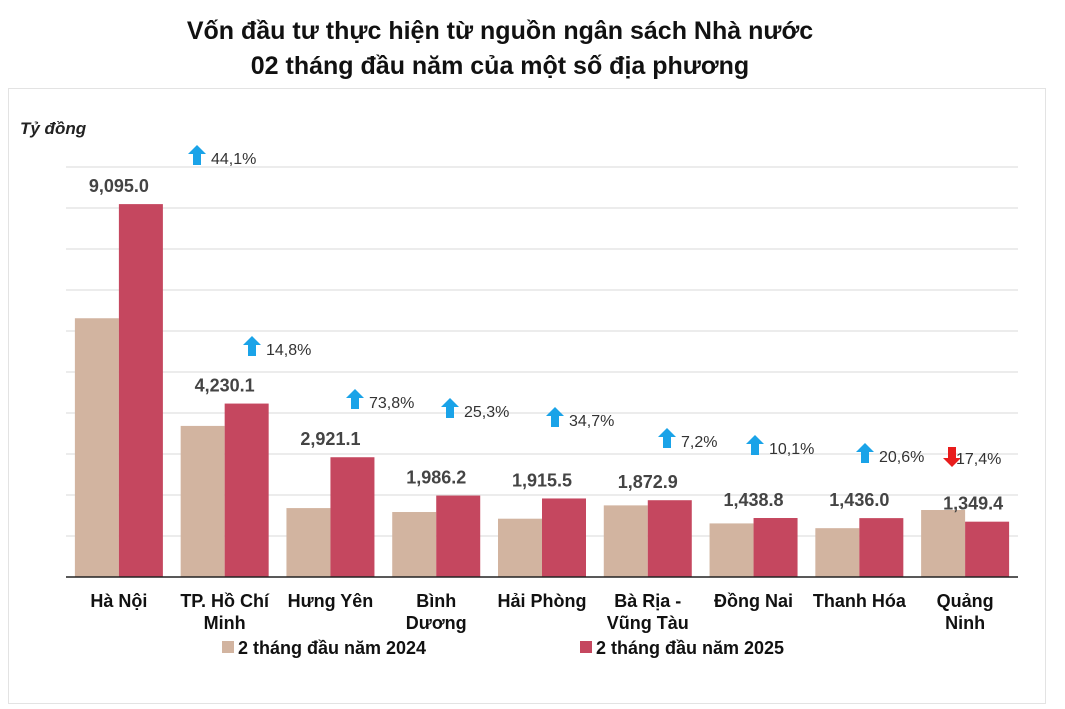  I want to click on data-label: 1,986.2, so click(436, 478).